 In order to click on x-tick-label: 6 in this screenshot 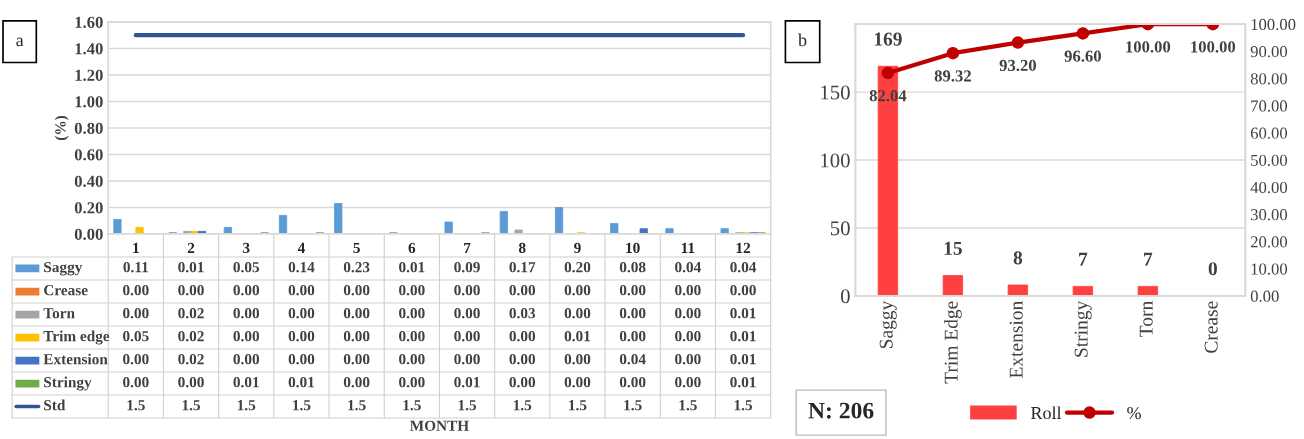, I will do `click(412, 248)`.